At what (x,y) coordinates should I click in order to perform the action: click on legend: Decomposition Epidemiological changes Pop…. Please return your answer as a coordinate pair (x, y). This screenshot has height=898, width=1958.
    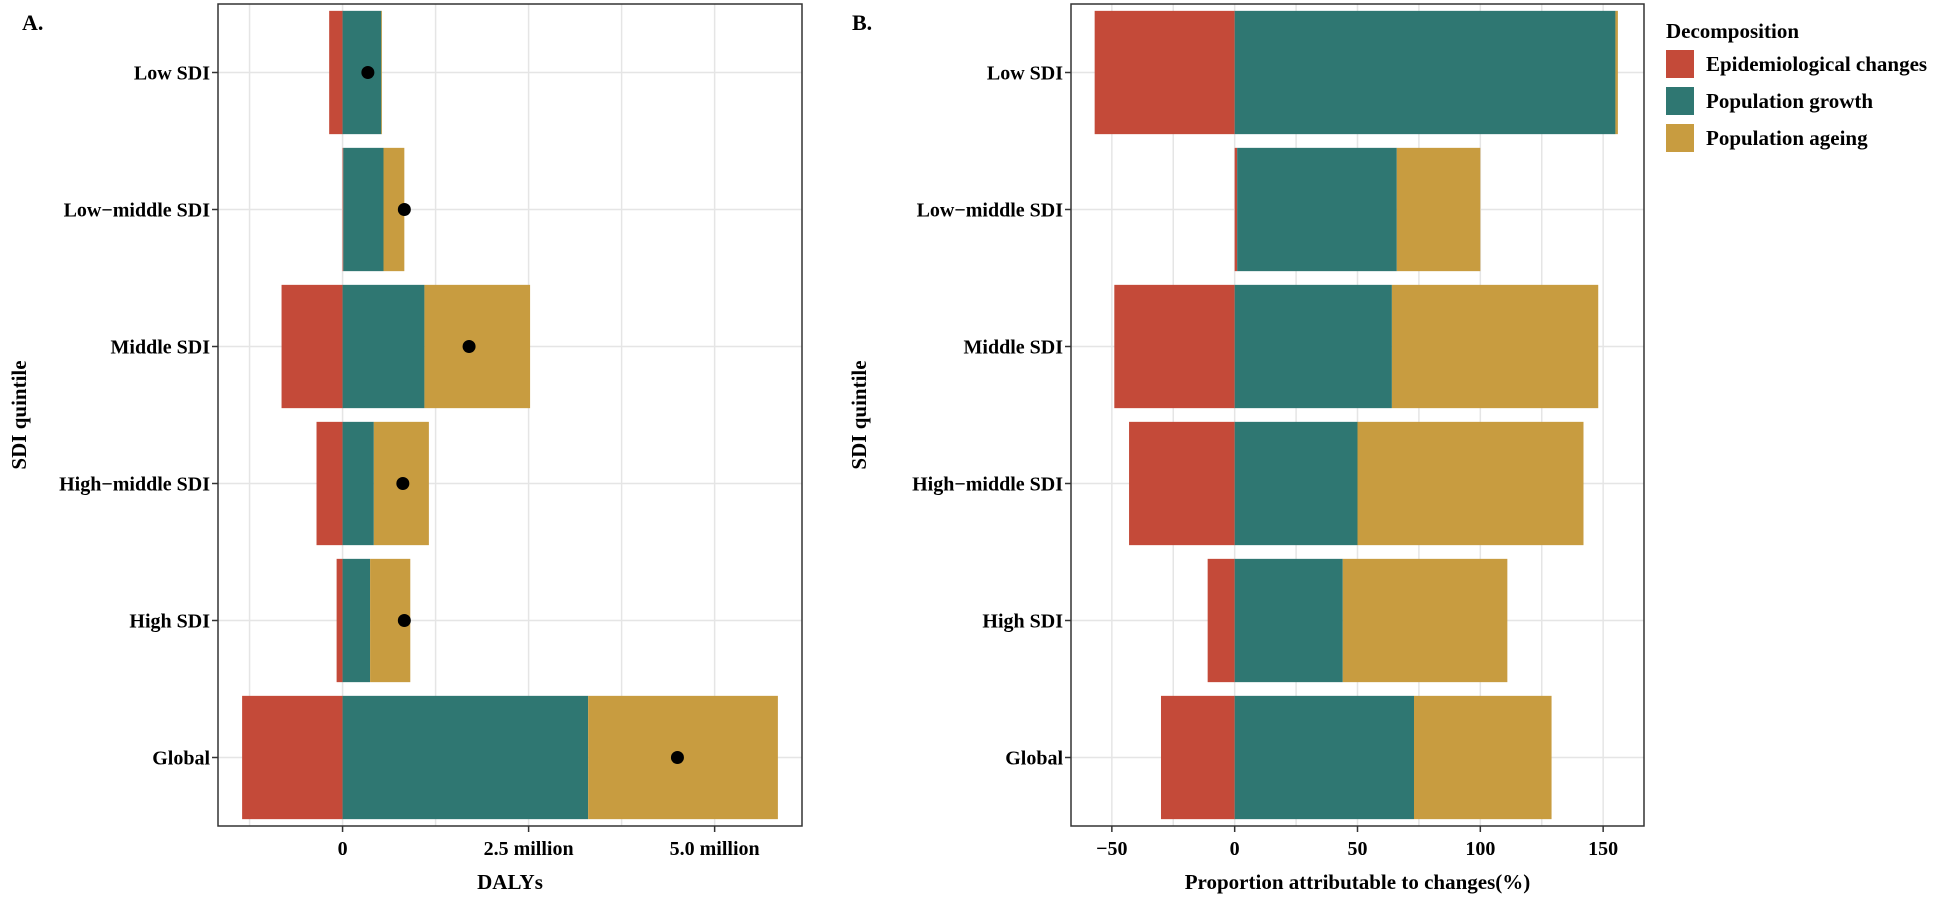
    Looking at the image, I should click on (1796, 85).